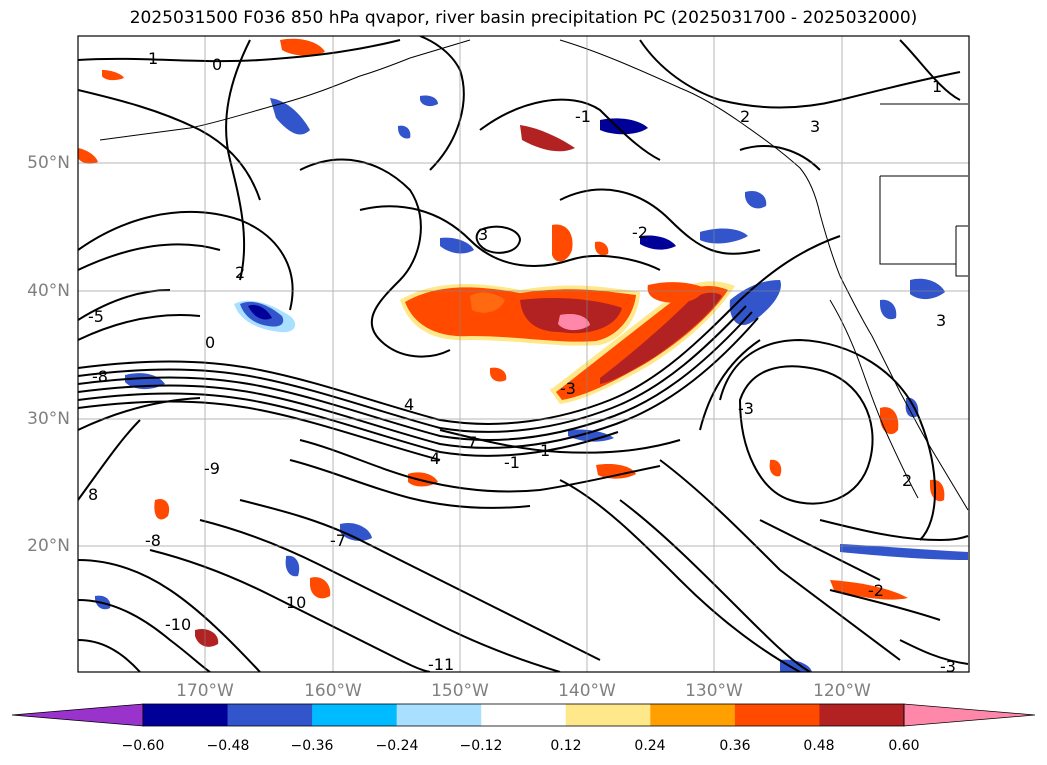 The height and width of the screenshot is (765, 1047). Describe the element at coordinates (212, 468) in the screenshot. I see `contour-label: -9` at that location.